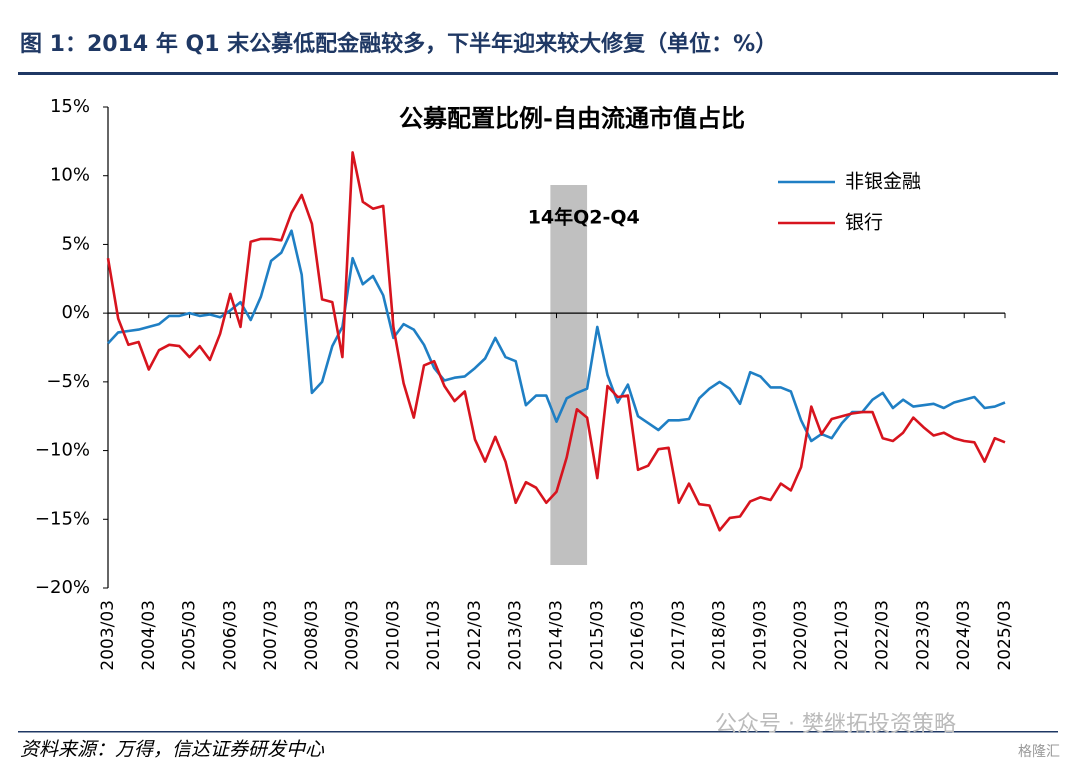  Describe the element at coordinates (923, 635) in the screenshot. I see `x-tick-label: 2023/03` at that location.